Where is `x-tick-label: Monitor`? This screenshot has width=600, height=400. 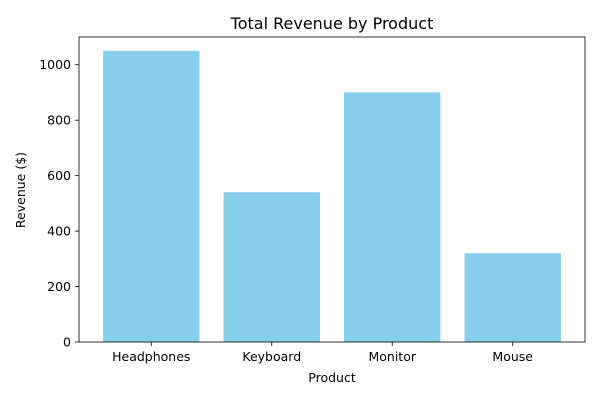 x-tick-label: Monitor is located at coordinates (392, 356).